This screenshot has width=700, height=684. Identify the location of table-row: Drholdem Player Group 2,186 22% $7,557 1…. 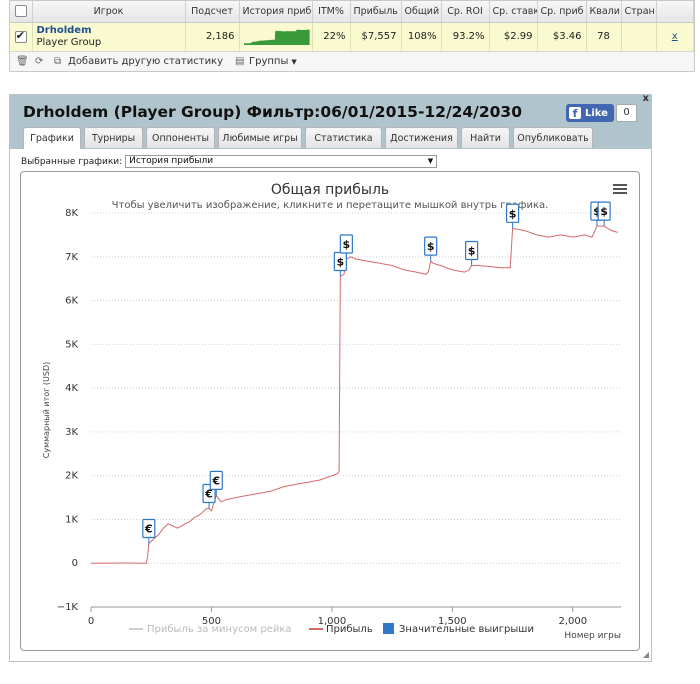
(352, 36).